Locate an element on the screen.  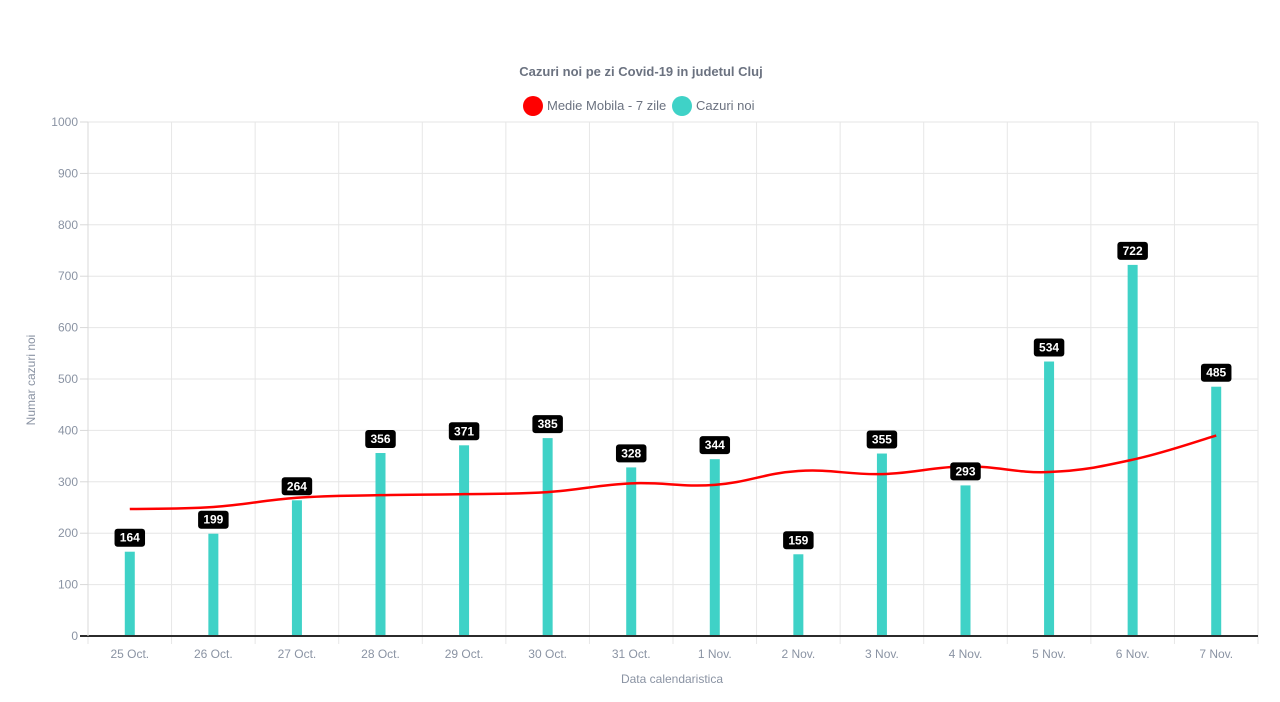
moving-average-line is located at coordinates (673, 472).